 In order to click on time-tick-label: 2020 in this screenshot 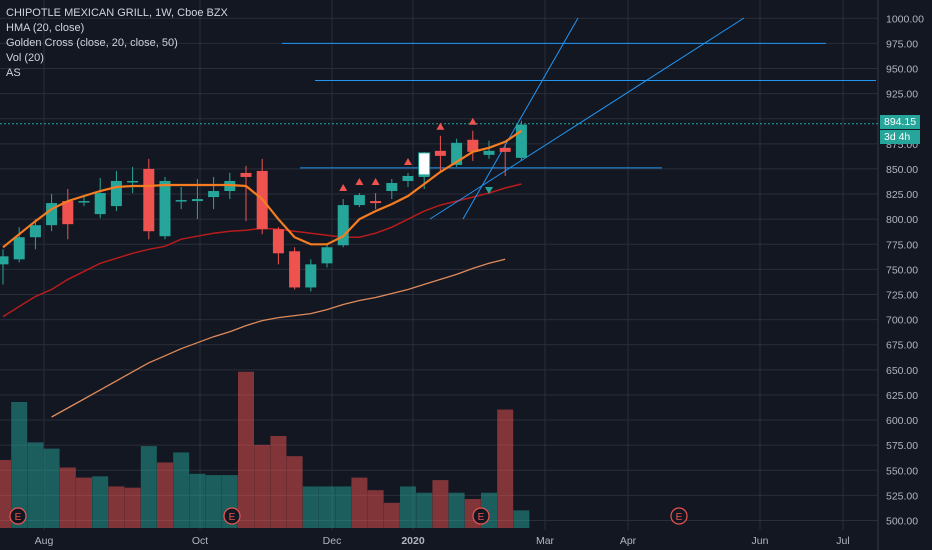, I will do `click(413, 541)`.